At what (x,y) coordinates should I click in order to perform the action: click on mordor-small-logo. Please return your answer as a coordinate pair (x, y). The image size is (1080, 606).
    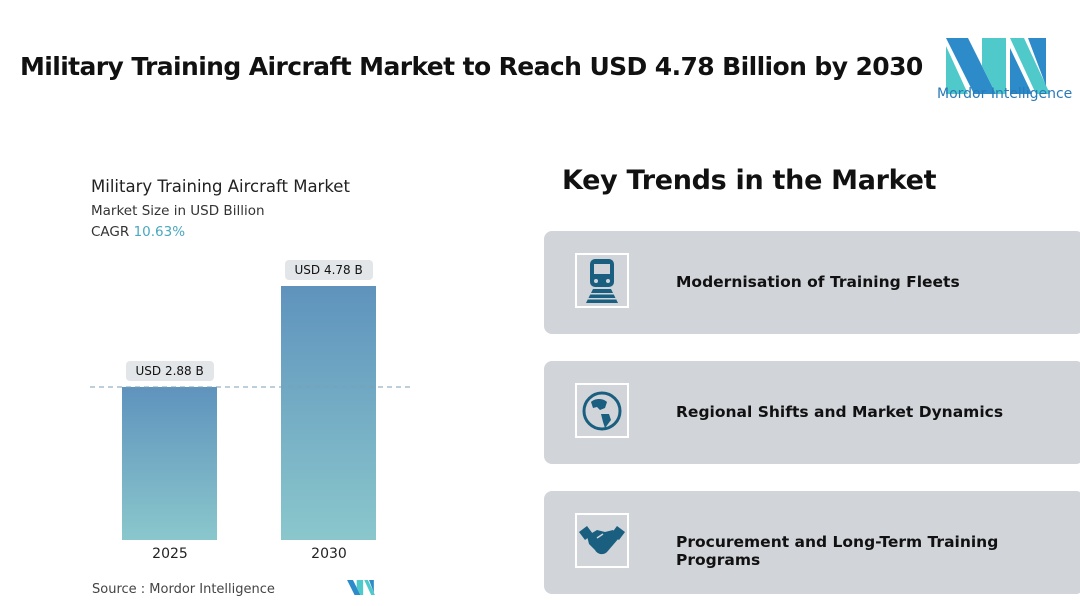
    Looking at the image, I should click on (361, 587).